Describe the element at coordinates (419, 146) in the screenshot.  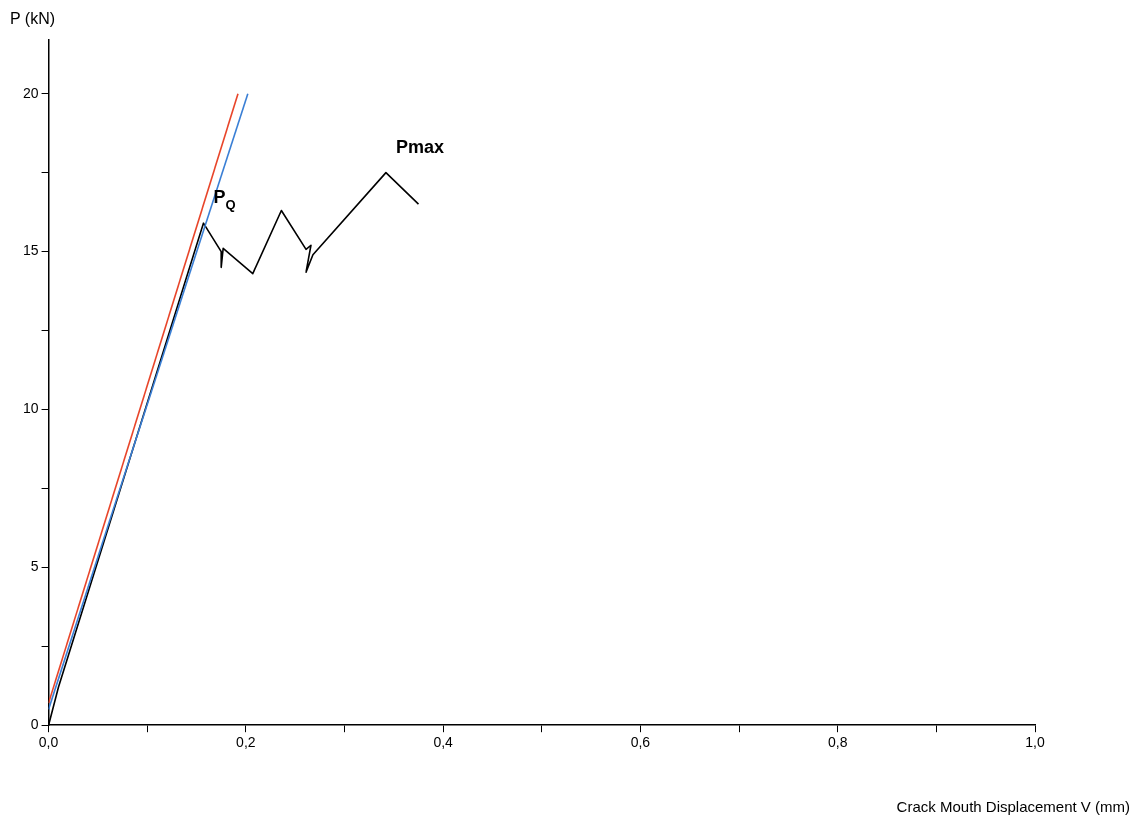
I see `annotation: Pmax` at that location.